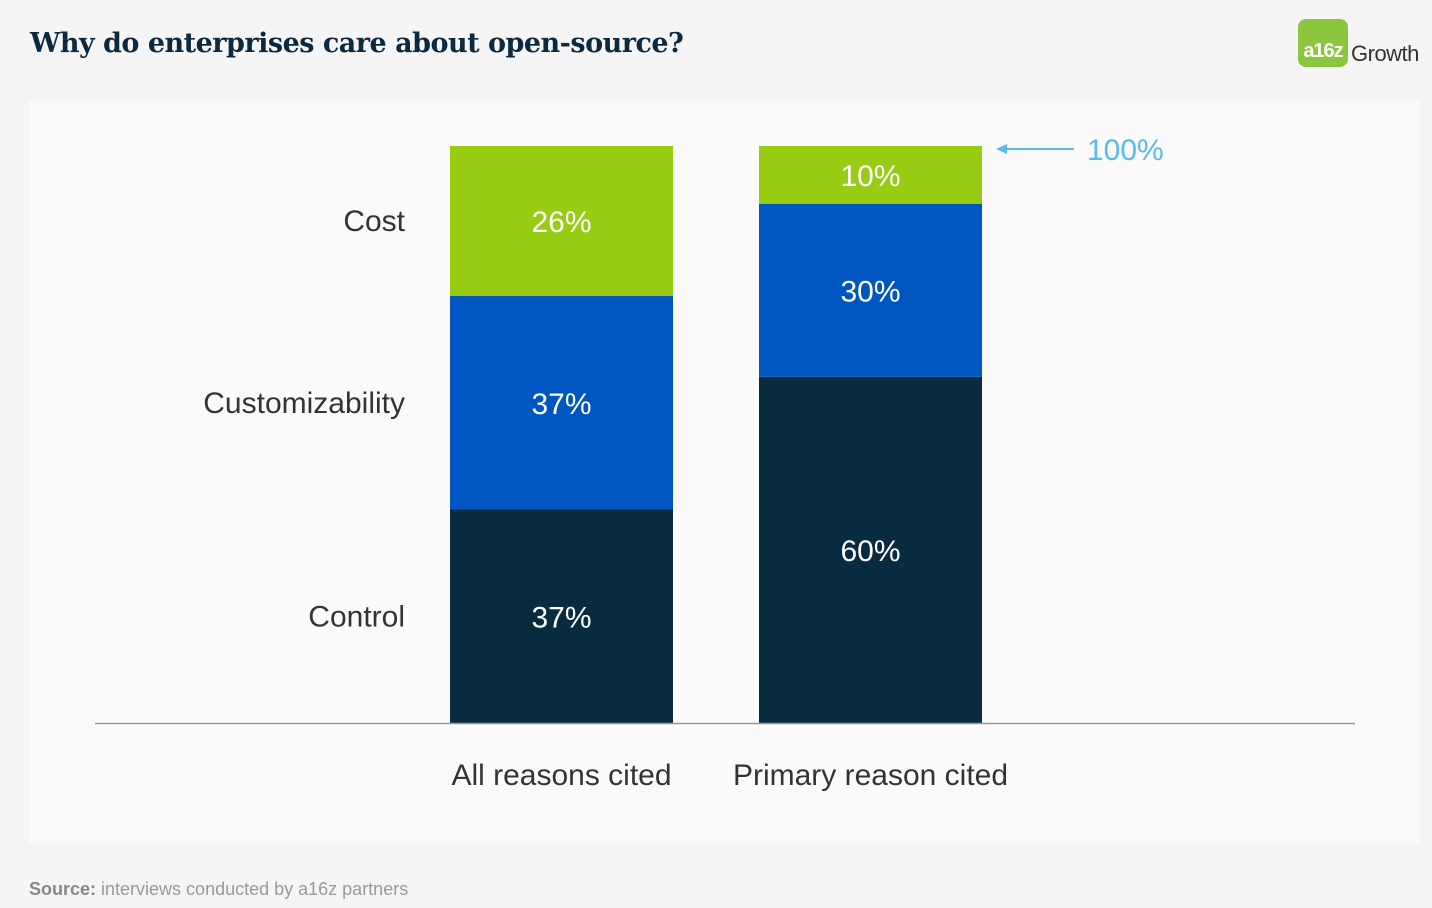 This screenshot has height=908, width=1432. I want to click on series-label: Control, so click(356, 616).